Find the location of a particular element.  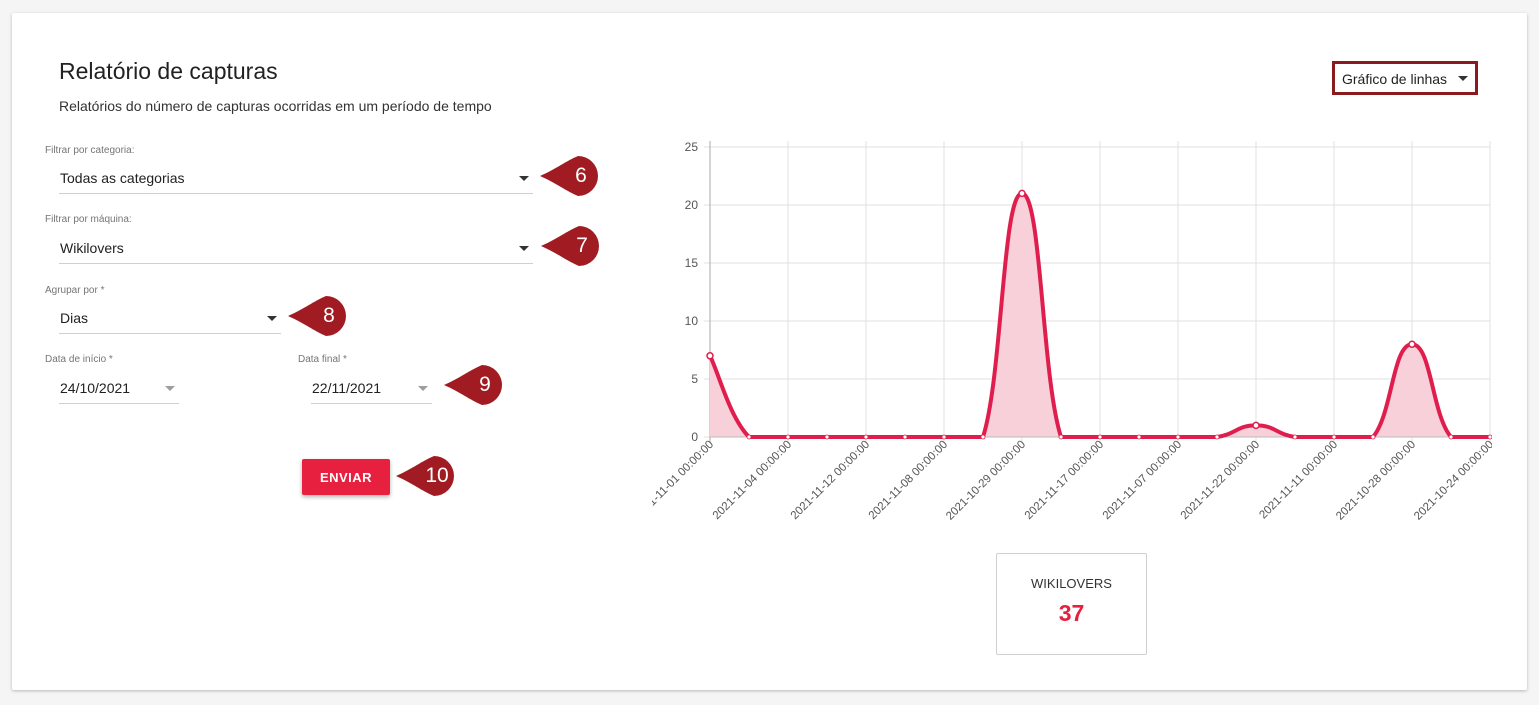

machine-stat-card: WIKILOVERS 37 is located at coordinates (1071, 604).